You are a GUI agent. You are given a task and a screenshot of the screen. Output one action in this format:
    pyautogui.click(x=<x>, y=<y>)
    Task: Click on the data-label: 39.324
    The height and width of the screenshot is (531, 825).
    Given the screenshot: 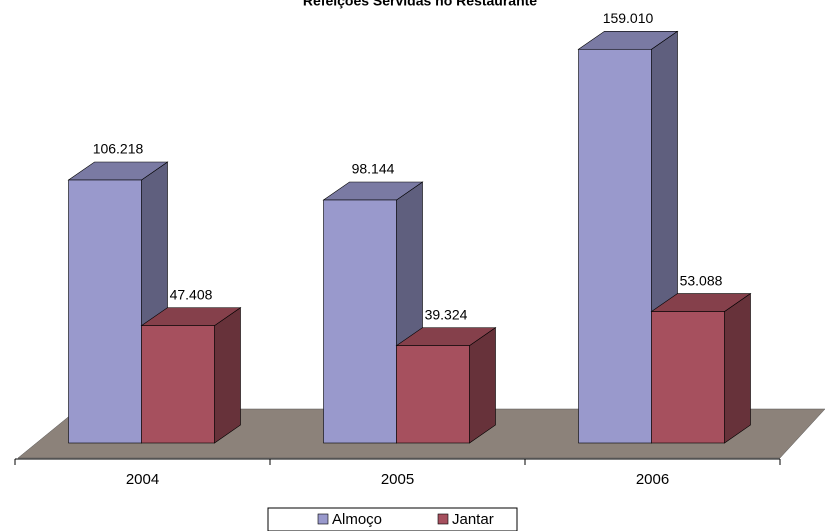 What is the action you would take?
    pyautogui.click(x=446, y=314)
    